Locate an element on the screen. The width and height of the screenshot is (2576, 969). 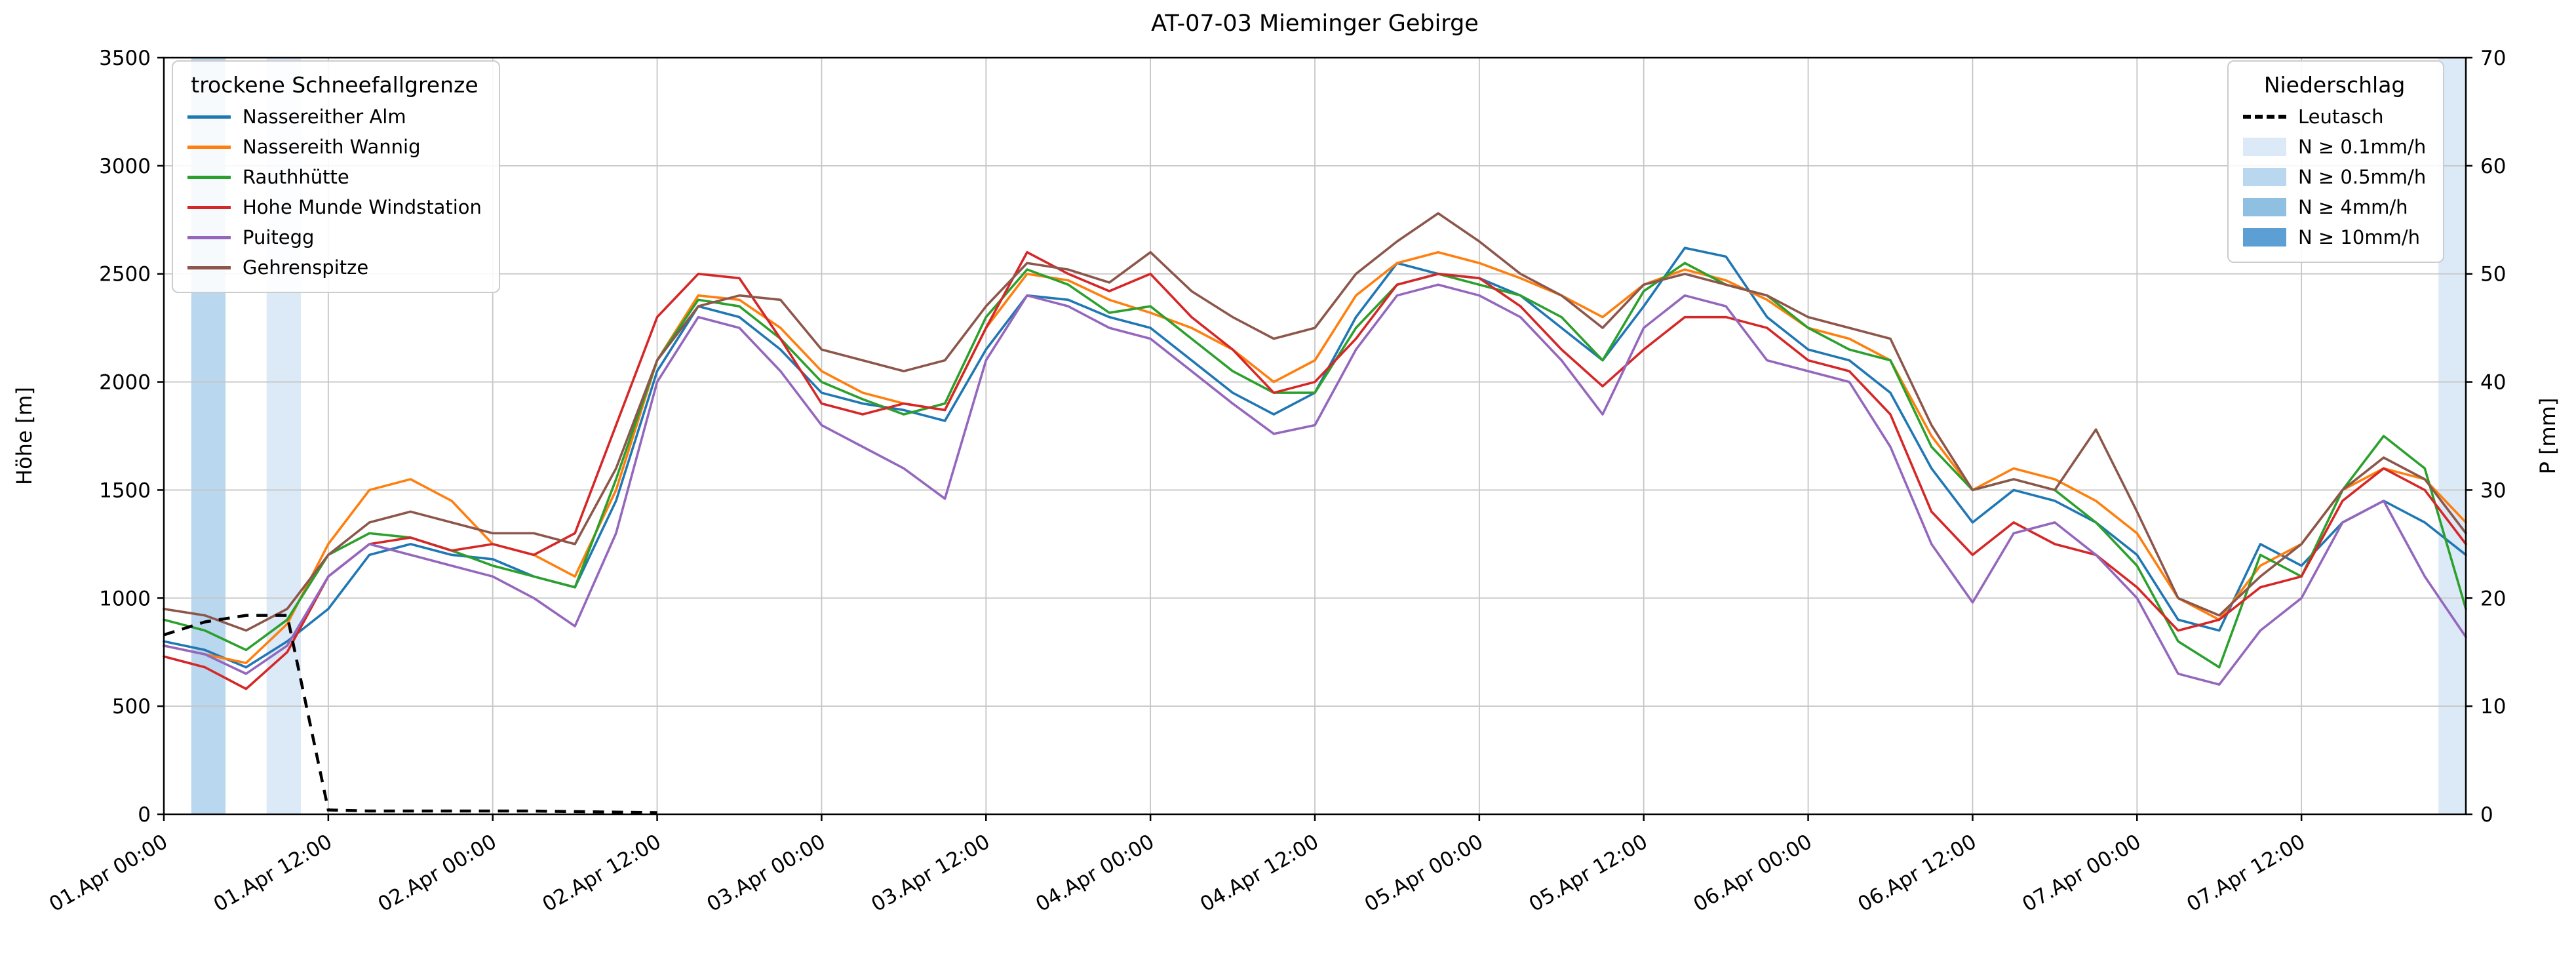
x-tick-label: 07.Apr 12:00 is located at coordinates (2246, 873).